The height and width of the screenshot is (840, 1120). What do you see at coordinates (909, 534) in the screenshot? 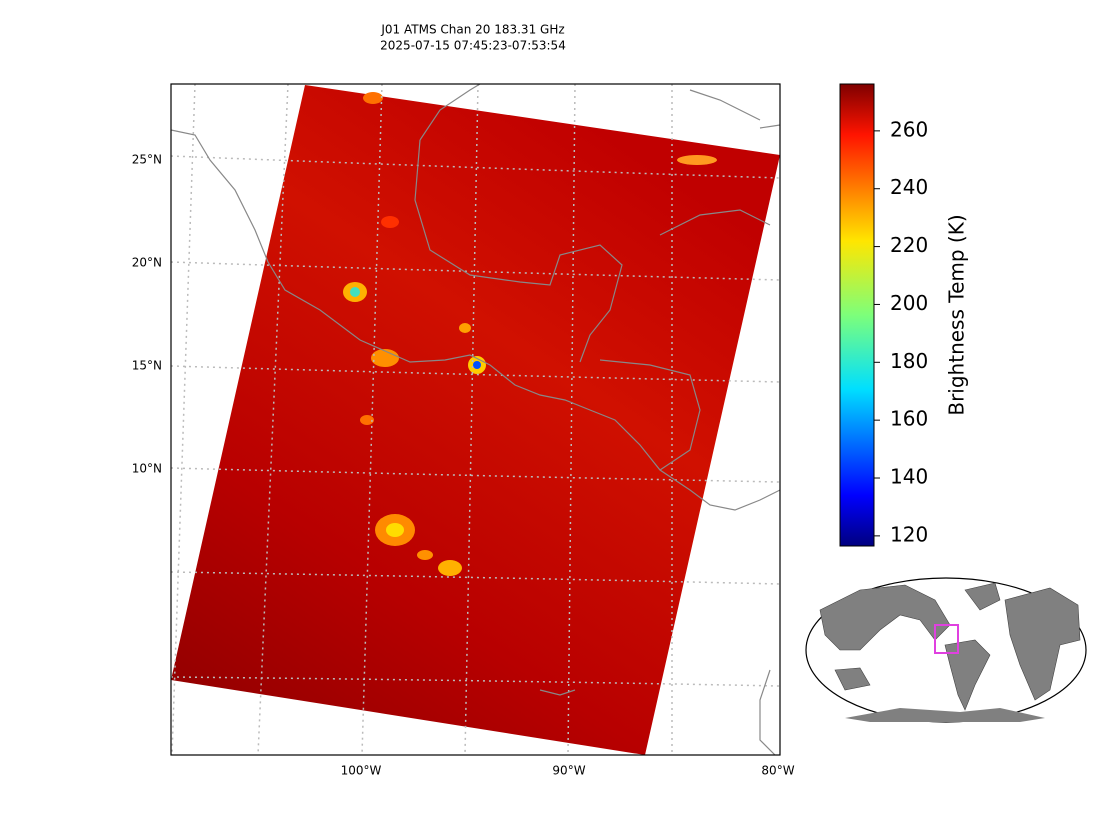
I see `colorbar-tick-label: 120` at bounding box center [909, 534].